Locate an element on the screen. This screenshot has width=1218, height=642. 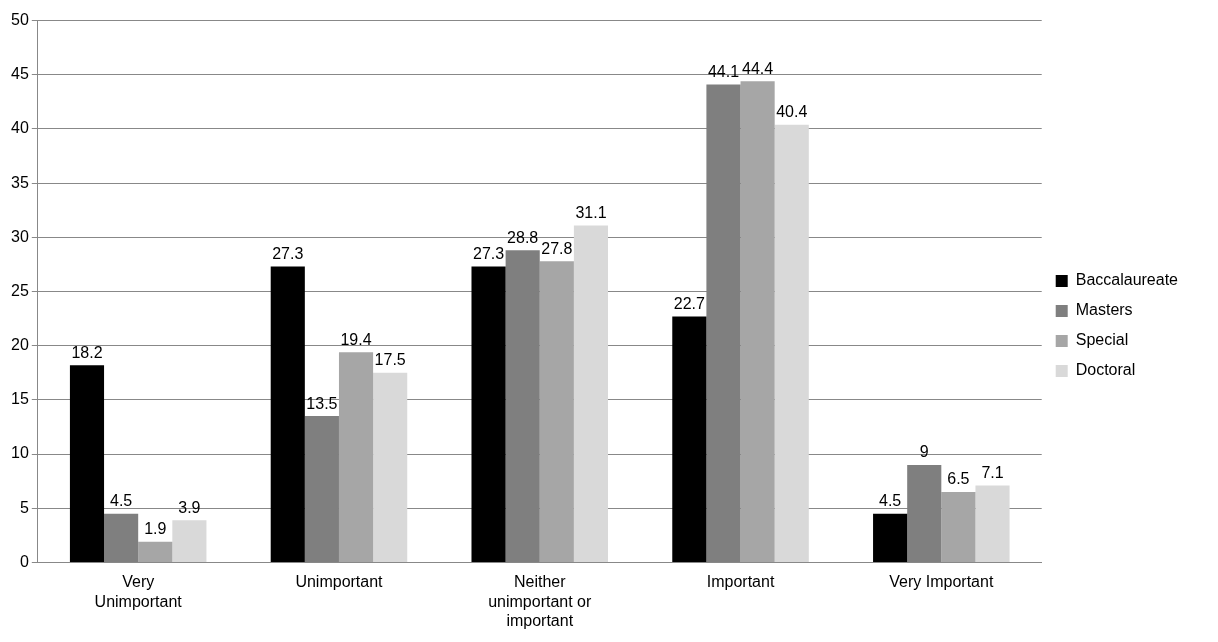
y-tick-label: 40 is located at coordinates (20, 128).